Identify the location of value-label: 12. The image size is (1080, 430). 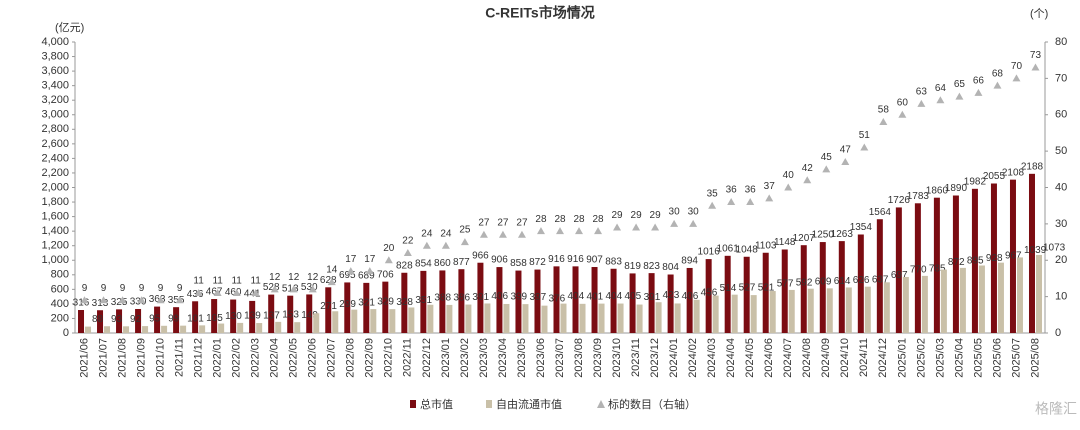
(275, 277).